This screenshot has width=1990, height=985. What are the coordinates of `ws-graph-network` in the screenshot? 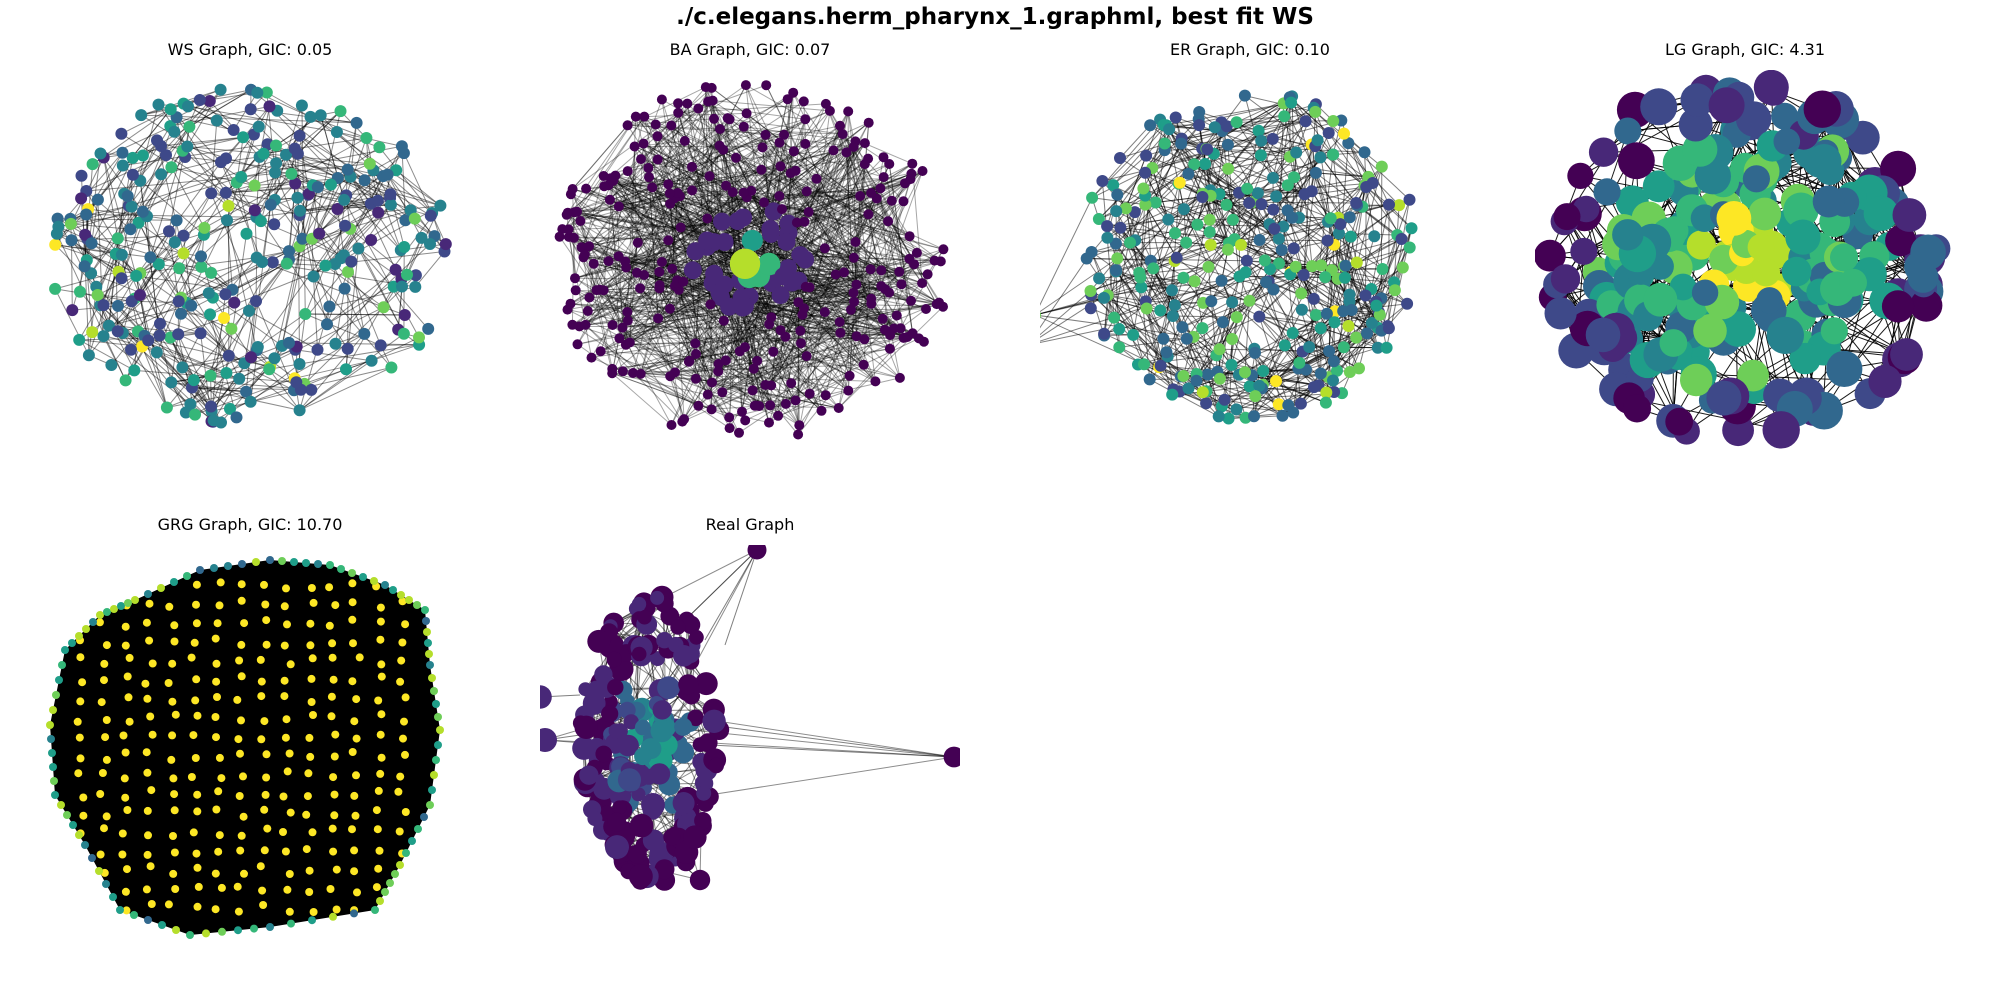 It's located at (250, 256).